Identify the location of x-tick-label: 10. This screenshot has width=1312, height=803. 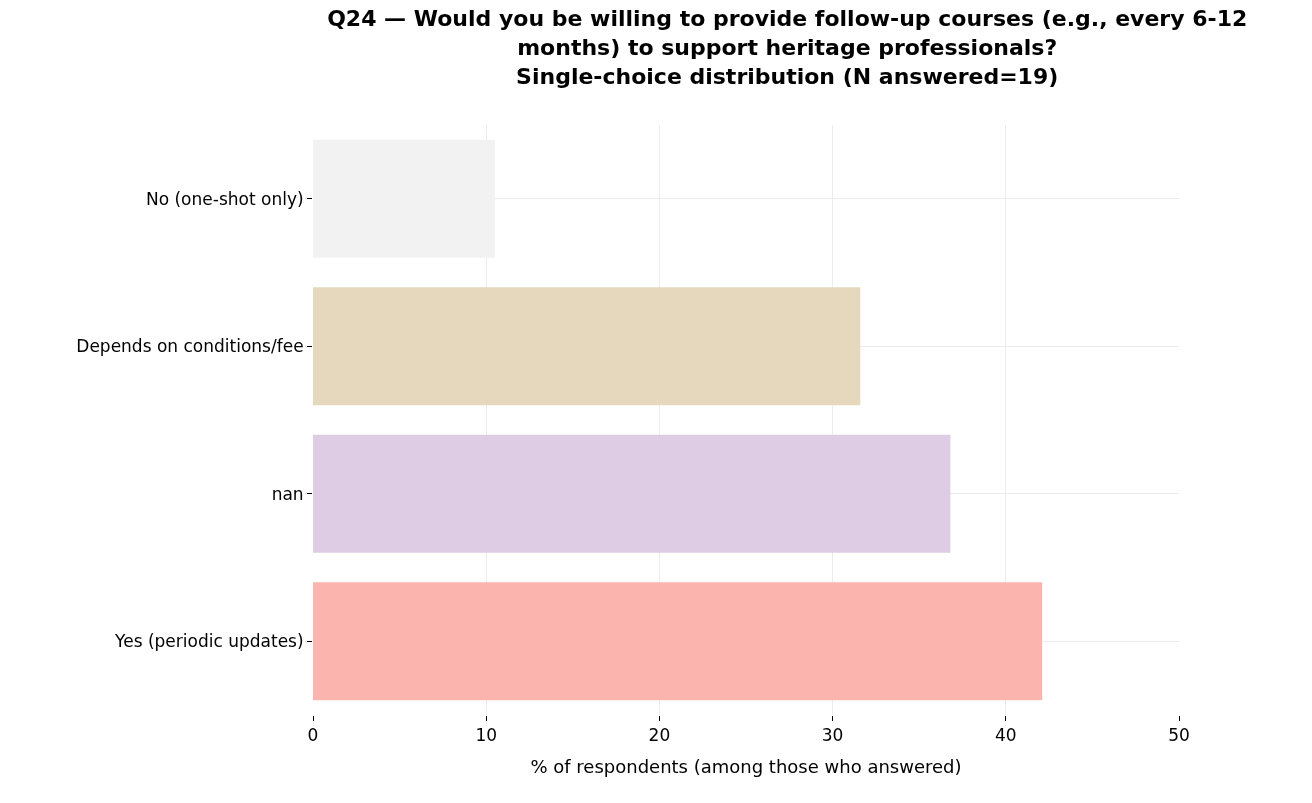
(486, 735).